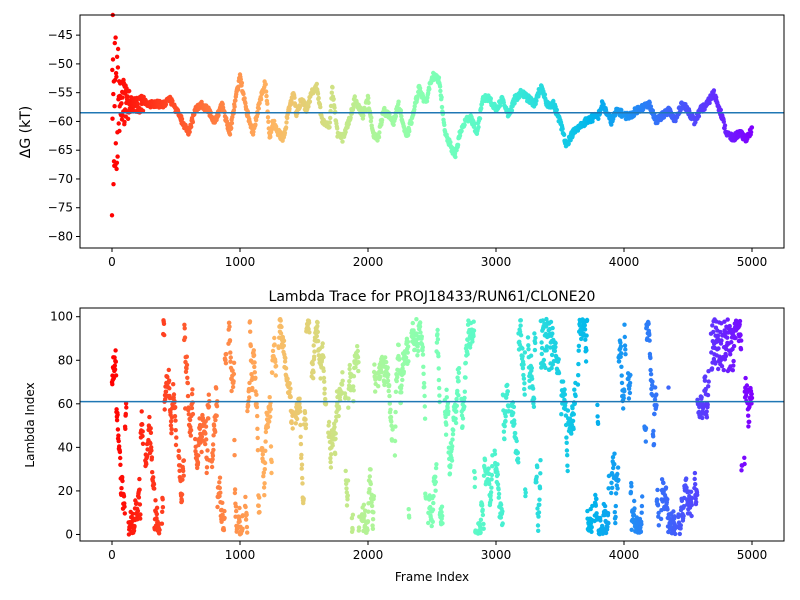  I want to click on y-tick-label: −60, so click(60, 121).